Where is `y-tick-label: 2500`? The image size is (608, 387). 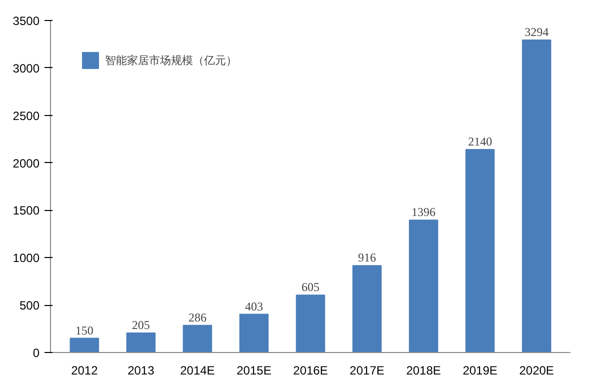 y-tick-label: 2500 is located at coordinates (26, 115).